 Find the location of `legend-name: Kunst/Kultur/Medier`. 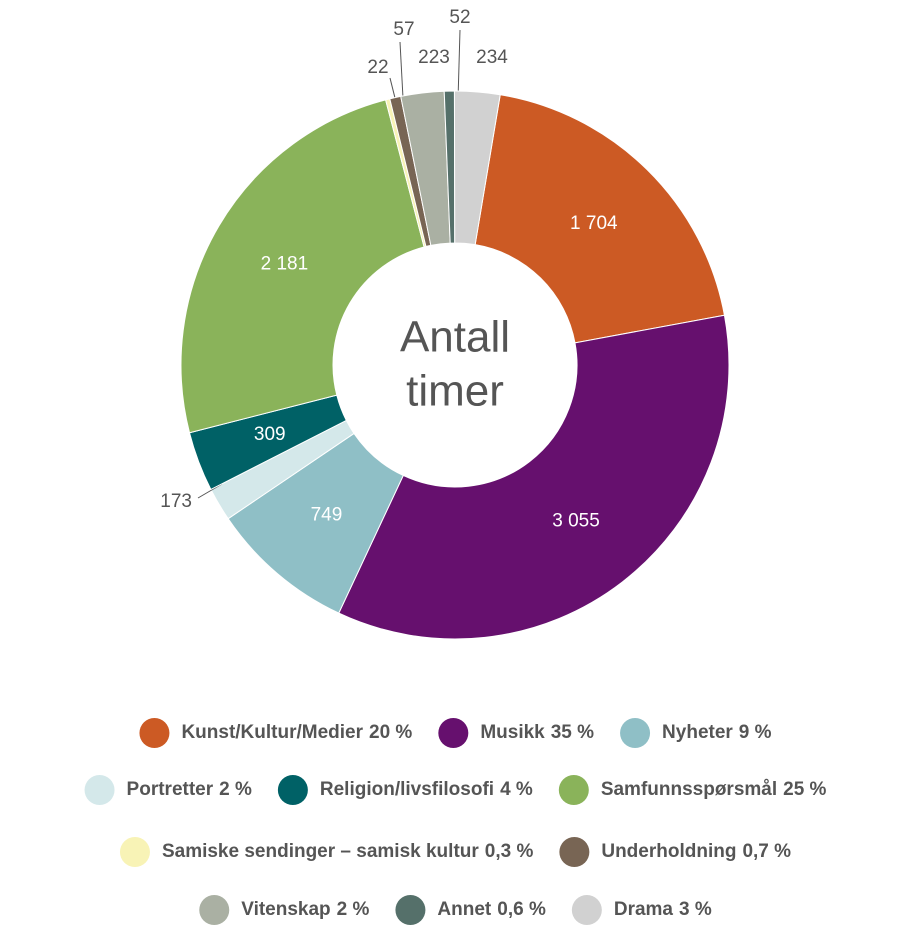

legend-name: Kunst/Kultur/Medier is located at coordinates (272, 732).